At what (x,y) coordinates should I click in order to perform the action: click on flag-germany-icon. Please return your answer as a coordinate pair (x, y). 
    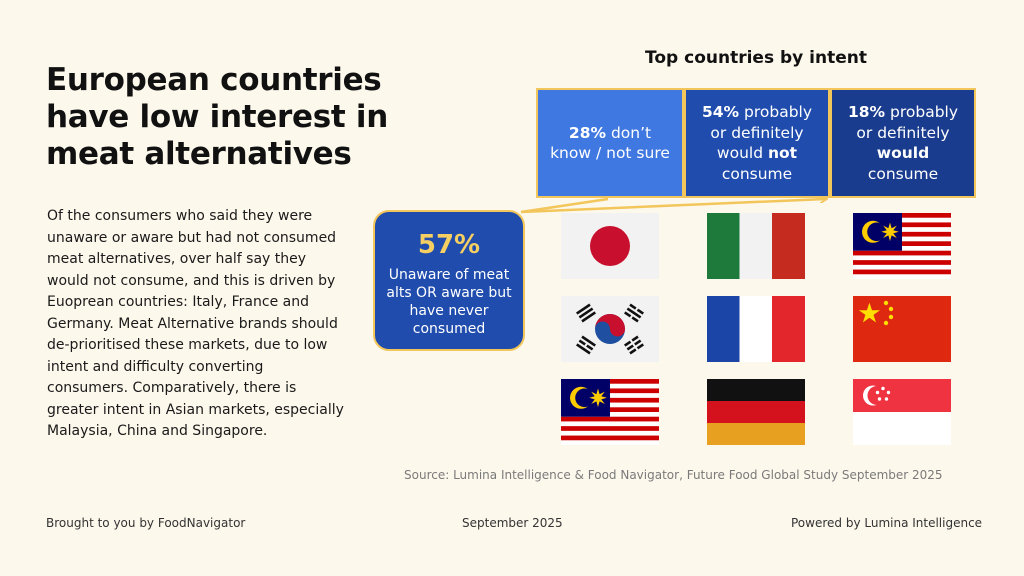
    Looking at the image, I should click on (756, 412).